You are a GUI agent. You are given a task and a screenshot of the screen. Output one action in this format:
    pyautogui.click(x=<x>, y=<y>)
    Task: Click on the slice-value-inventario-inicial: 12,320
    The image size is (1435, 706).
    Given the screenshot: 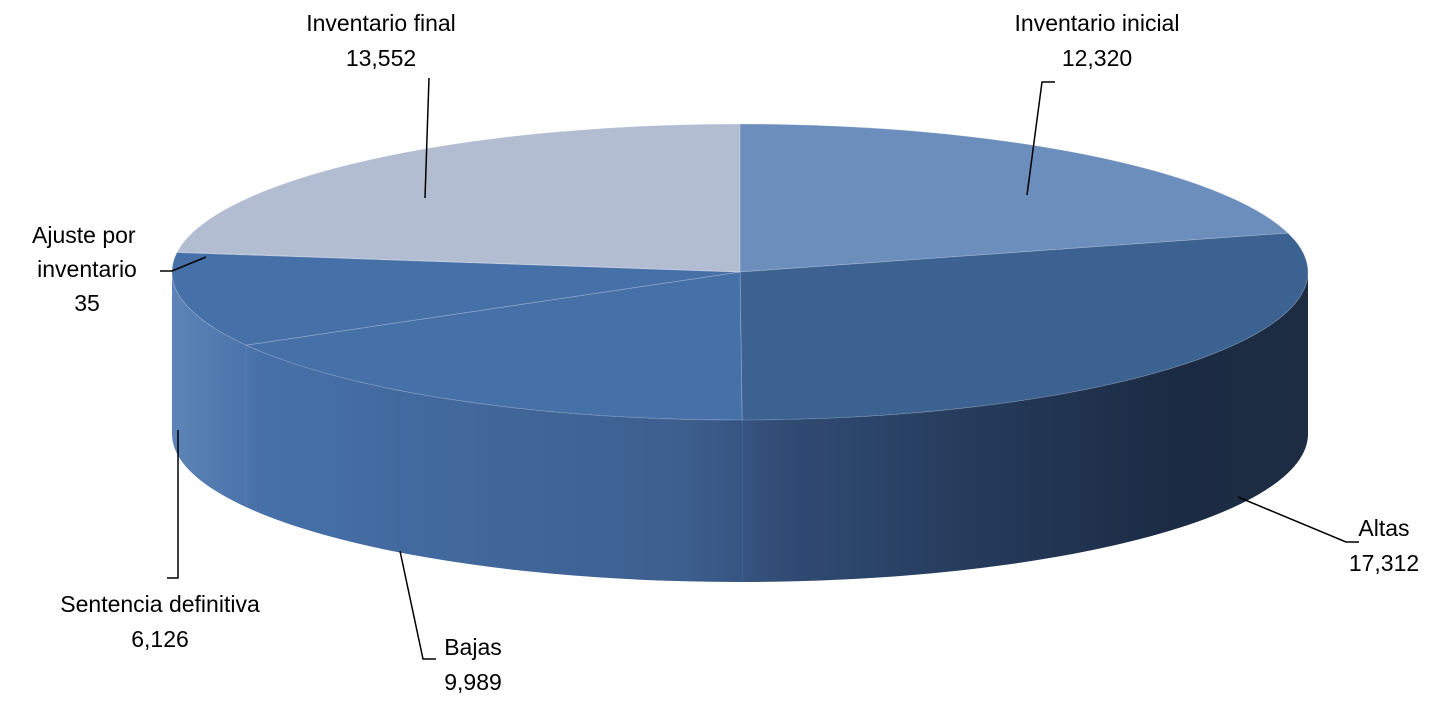 What is the action you would take?
    pyautogui.click(x=1097, y=58)
    